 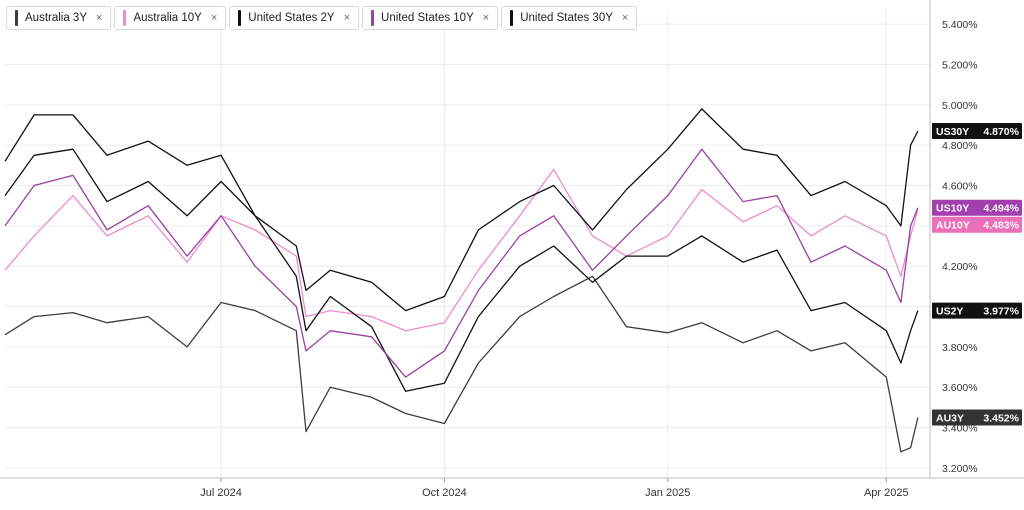 I want to click on legend-label: United States 30Y, so click(x=566, y=18).